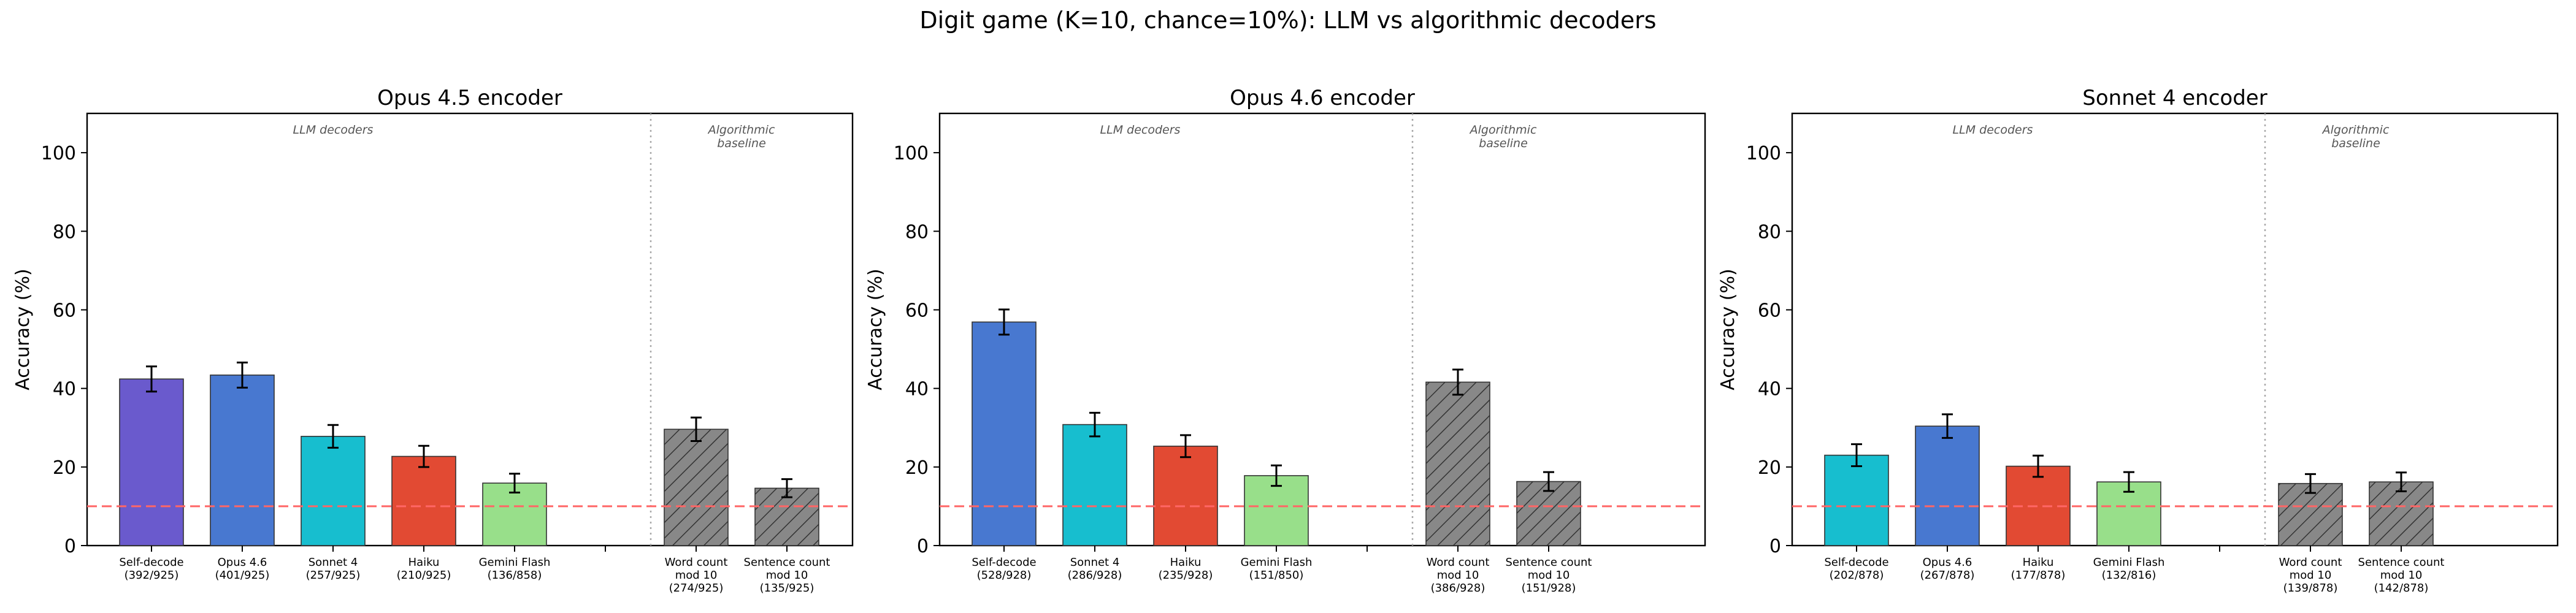 This screenshot has width=2576, height=613. Describe the element at coordinates (242, 575) in the screenshot. I see `x-tick-label: (401/925)` at that location.